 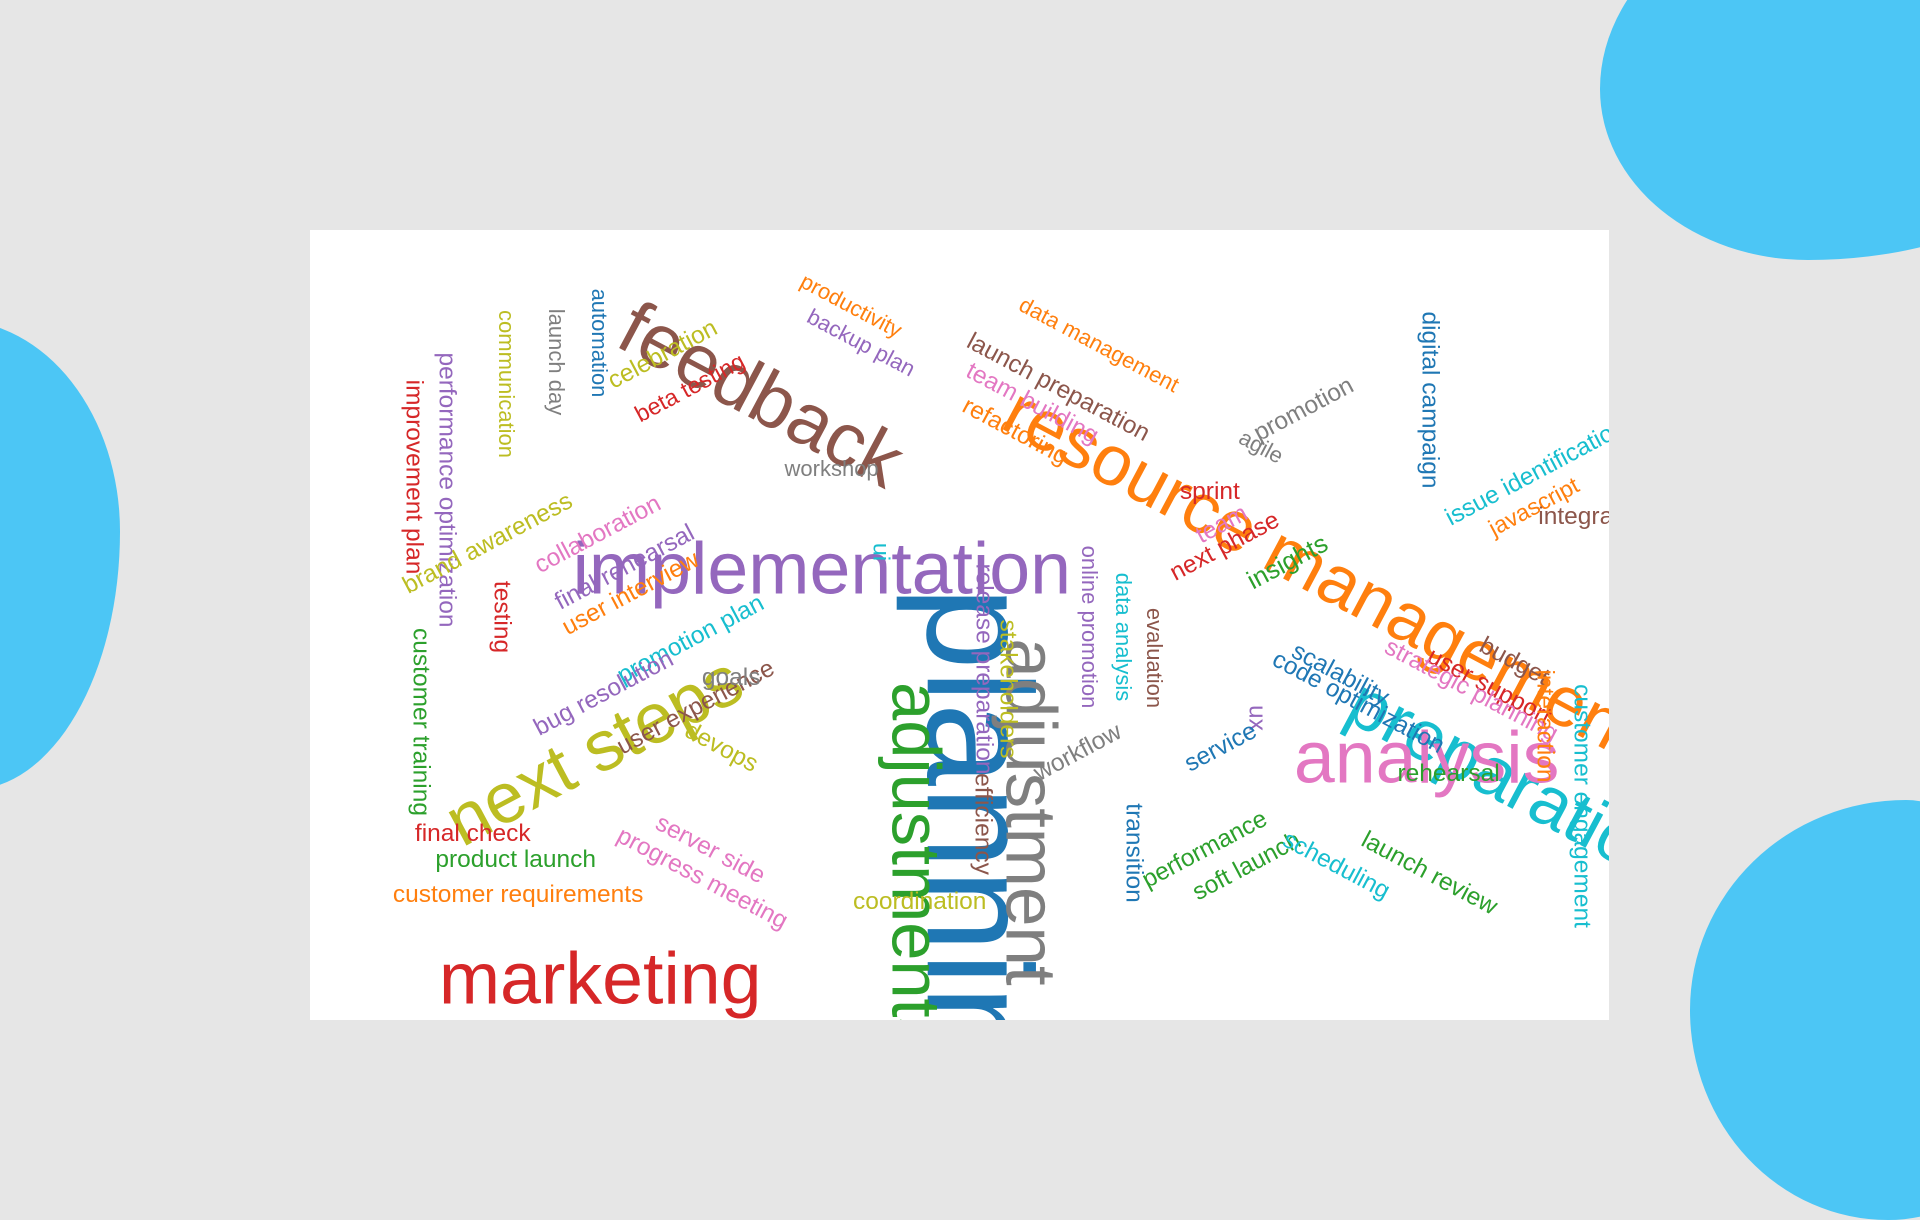 What do you see at coordinates (916, 850) in the screenshot?
I see `cloud-word: adjustments` at bounding box center [916, 850].